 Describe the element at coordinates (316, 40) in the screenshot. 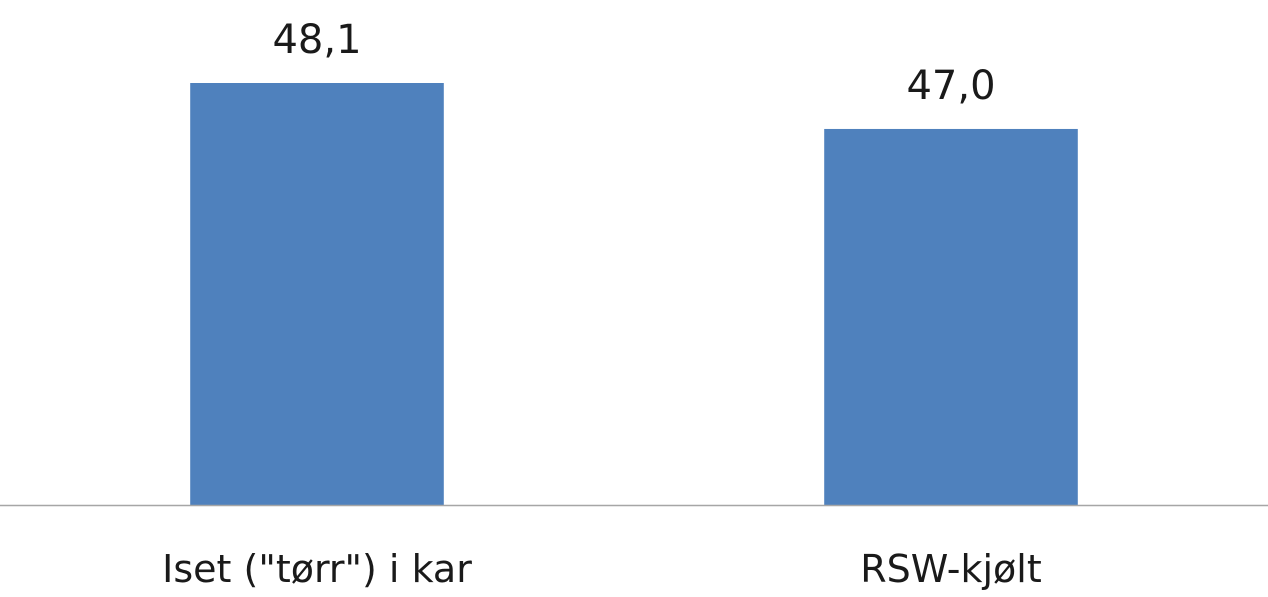

I see `data-label-1: 48,1` at that location.